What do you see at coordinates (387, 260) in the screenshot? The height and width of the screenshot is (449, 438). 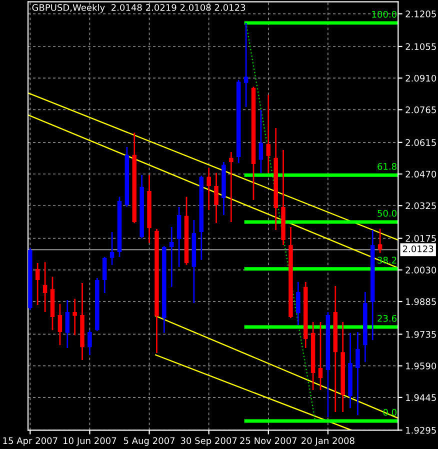 I see `series-label: 38.2` at bounding box center [387, 260].